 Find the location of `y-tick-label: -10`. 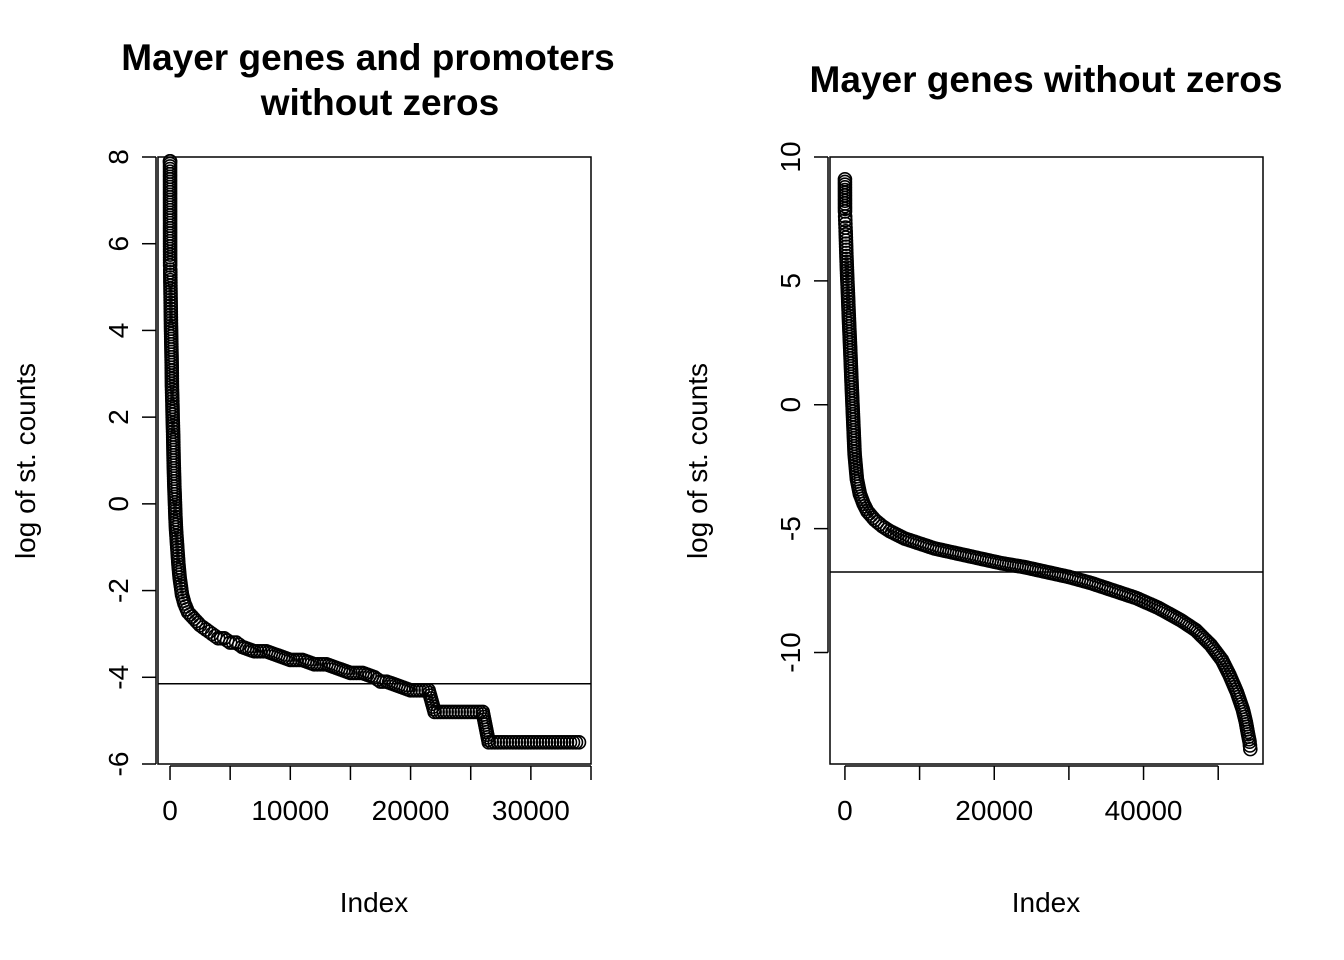

y-tick-label: -10 is located at coordinates (790, 652).